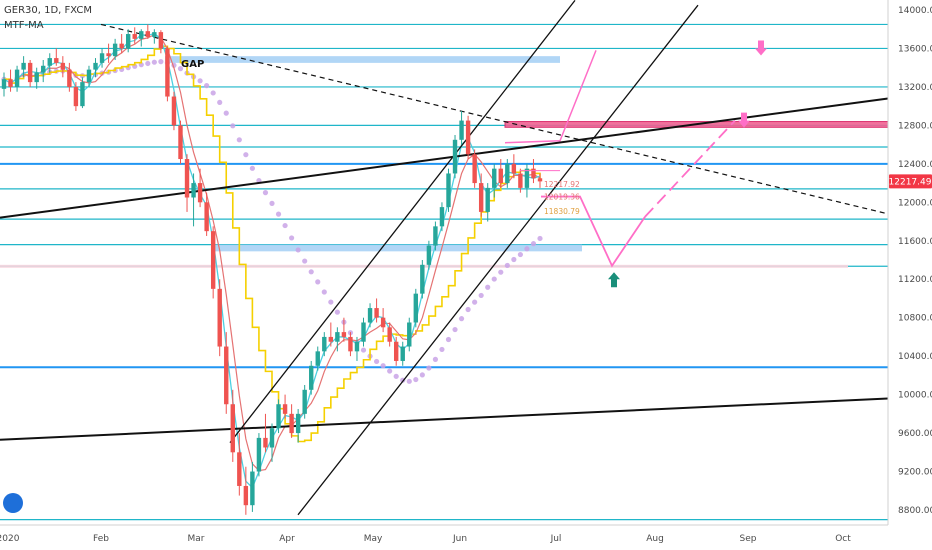 The height and width of the screenshot is (550, 932). Describe the element at coordinates (915, 126) in the screenshot. I see `price-tick-10: 12800.00` at that location.